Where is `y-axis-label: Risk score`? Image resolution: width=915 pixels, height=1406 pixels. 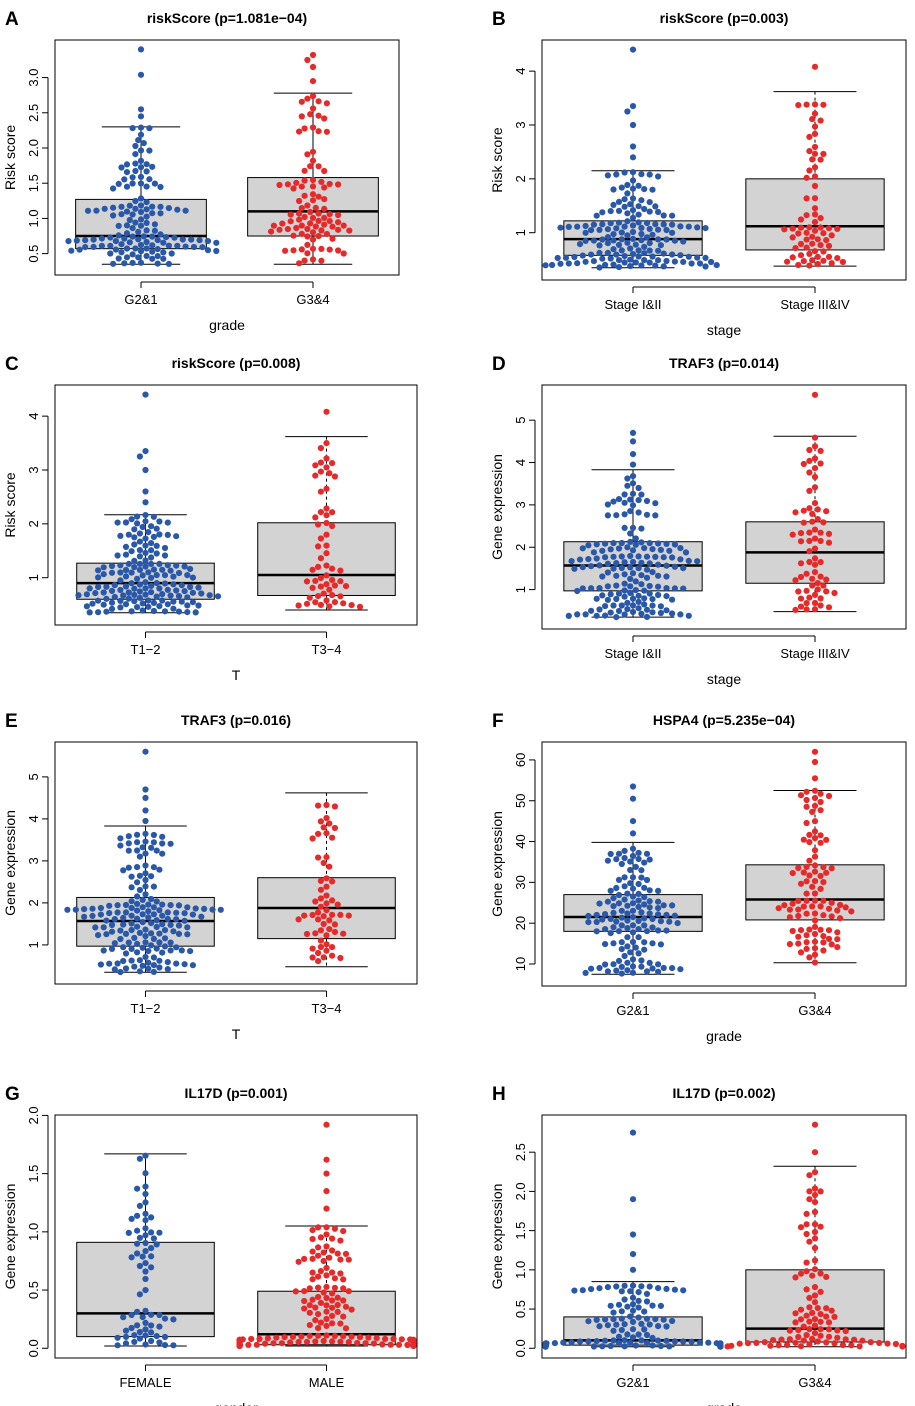
y-axis-label: Risk score is located at coordinates (10, 505).